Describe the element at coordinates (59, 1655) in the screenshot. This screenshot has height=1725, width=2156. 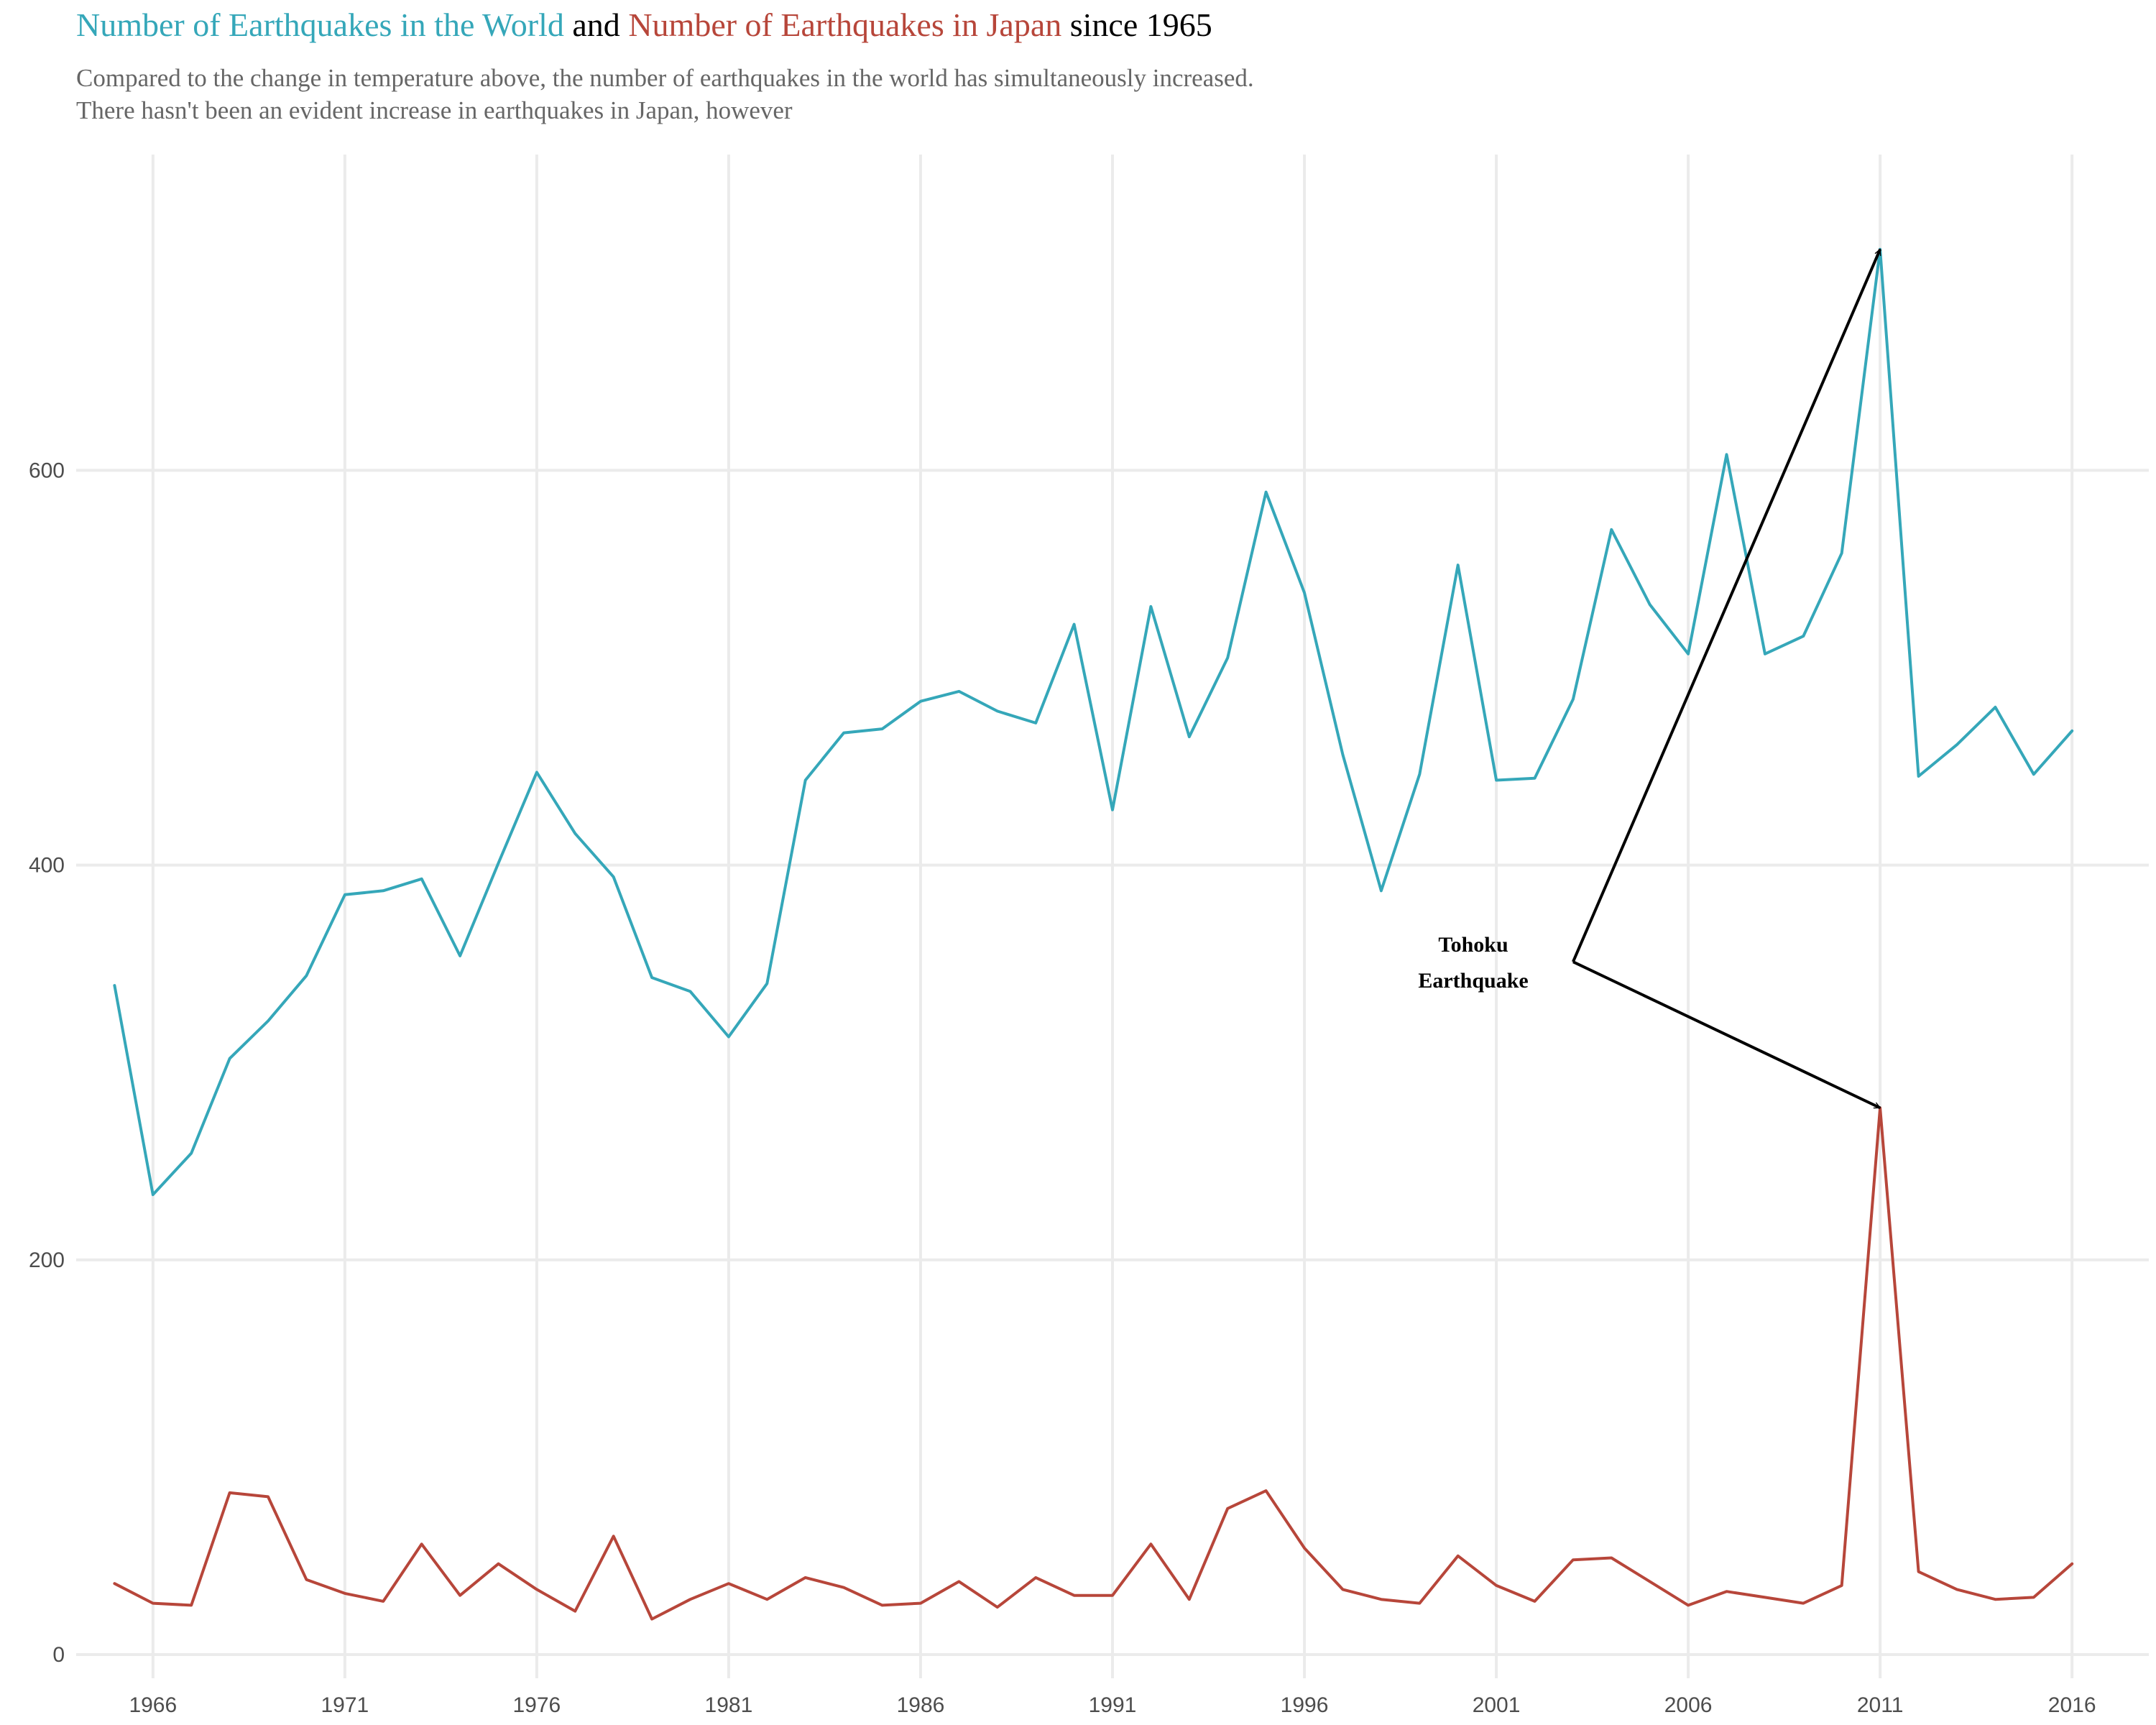
I see `y-tick-label: 0` at that location.